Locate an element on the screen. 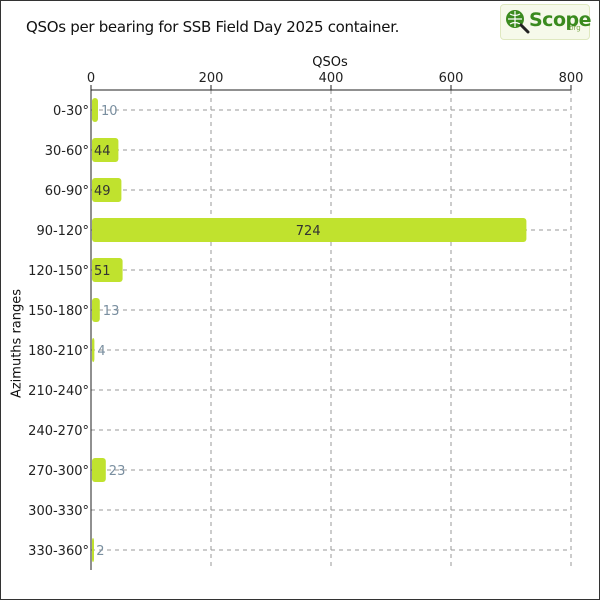  x-tick-label: 800 is located at coordinates (571, 78).